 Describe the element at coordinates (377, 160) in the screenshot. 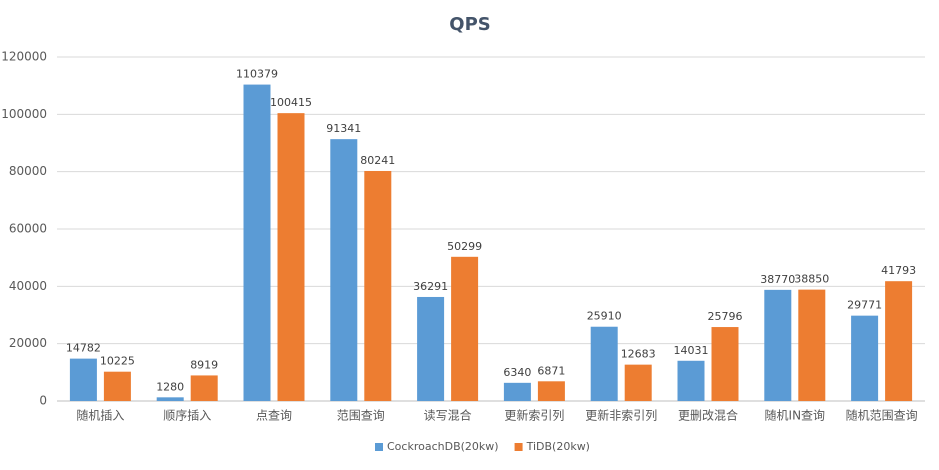

I see `value-label: 80241` at that location.